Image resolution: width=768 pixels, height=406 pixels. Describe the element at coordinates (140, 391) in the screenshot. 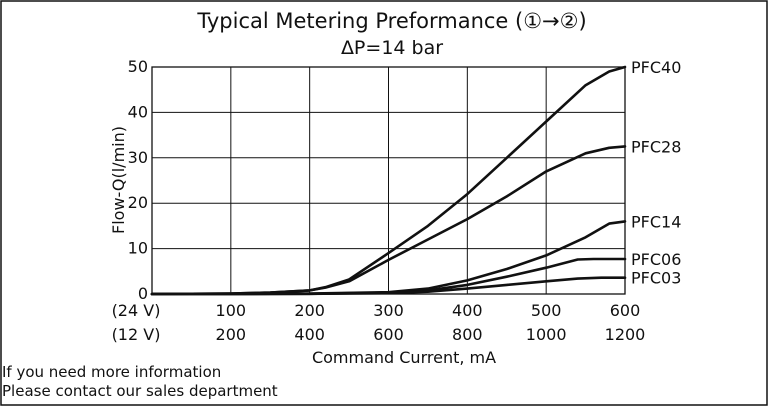

I see `footer-line-2: Please contact our sales department` at that location.